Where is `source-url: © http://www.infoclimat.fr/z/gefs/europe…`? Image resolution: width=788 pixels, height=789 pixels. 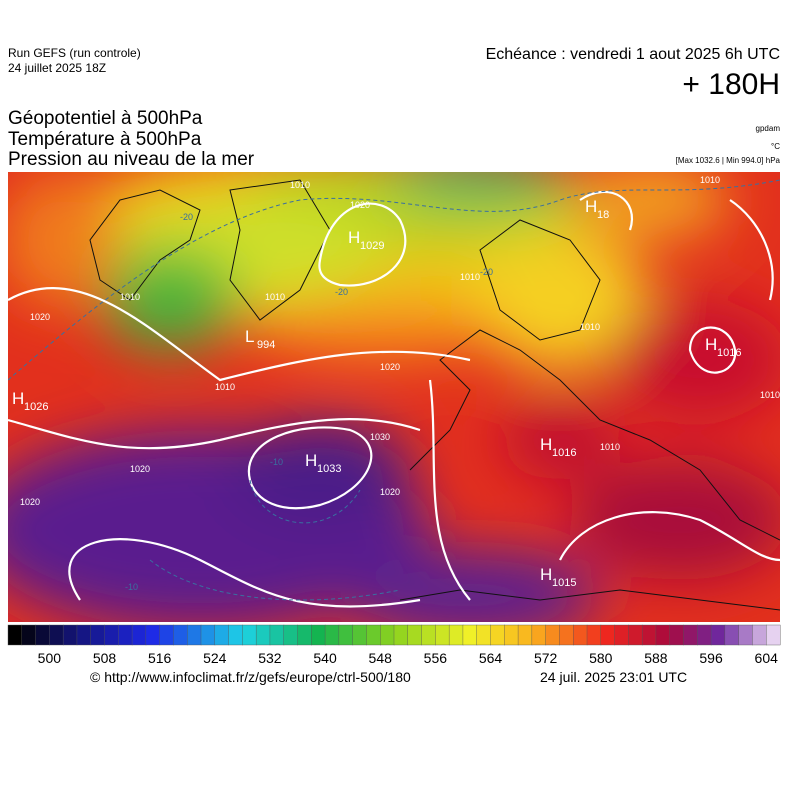
source-url: © http://www.infoclimat.fr/z/gefs/europe… is located at coordinates (250, 677).